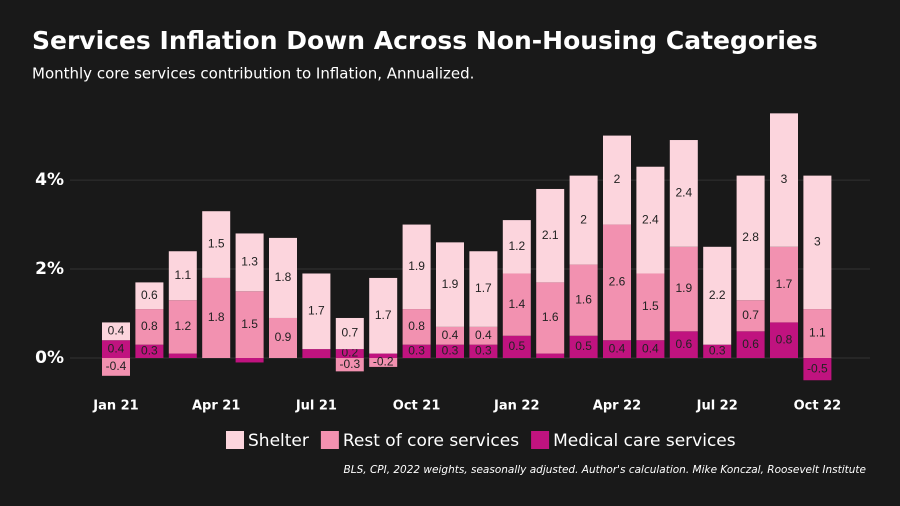 The image size is (900, 506). What do you see at coordinates (431, 441) in the screenshot?
I see `legend-label: Rest of core services` at bounding box center [431, 441].